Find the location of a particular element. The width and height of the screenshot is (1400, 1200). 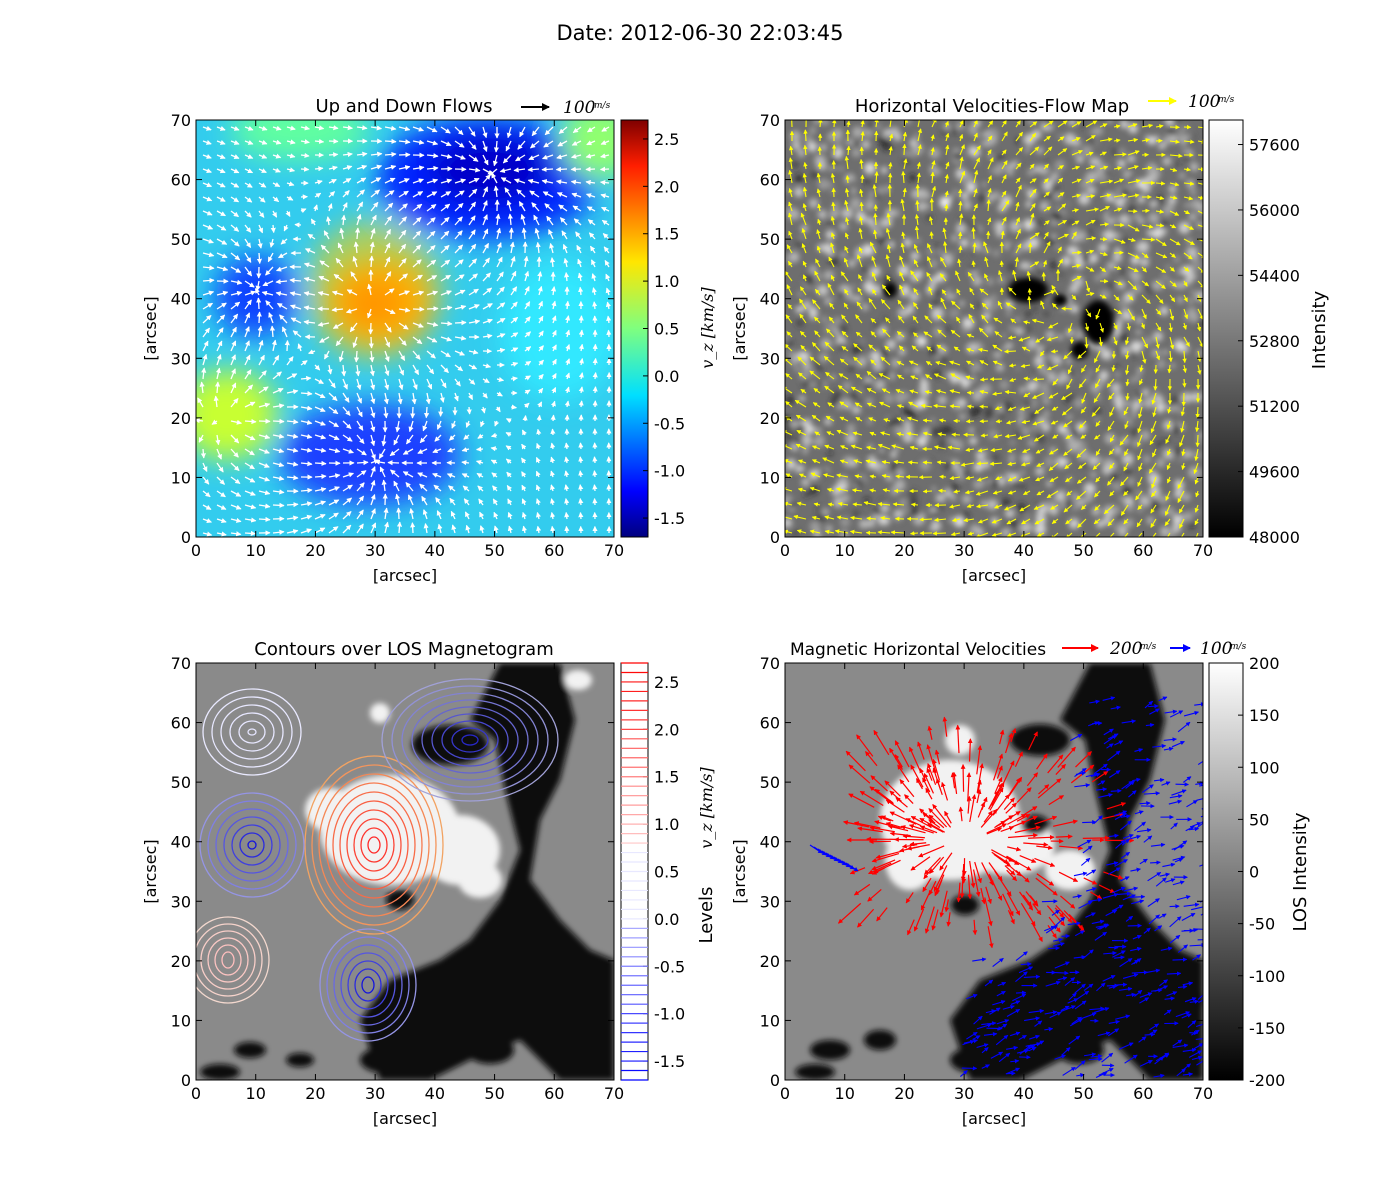

x-tick-label: 0 is located at coordinates (196, 1093).